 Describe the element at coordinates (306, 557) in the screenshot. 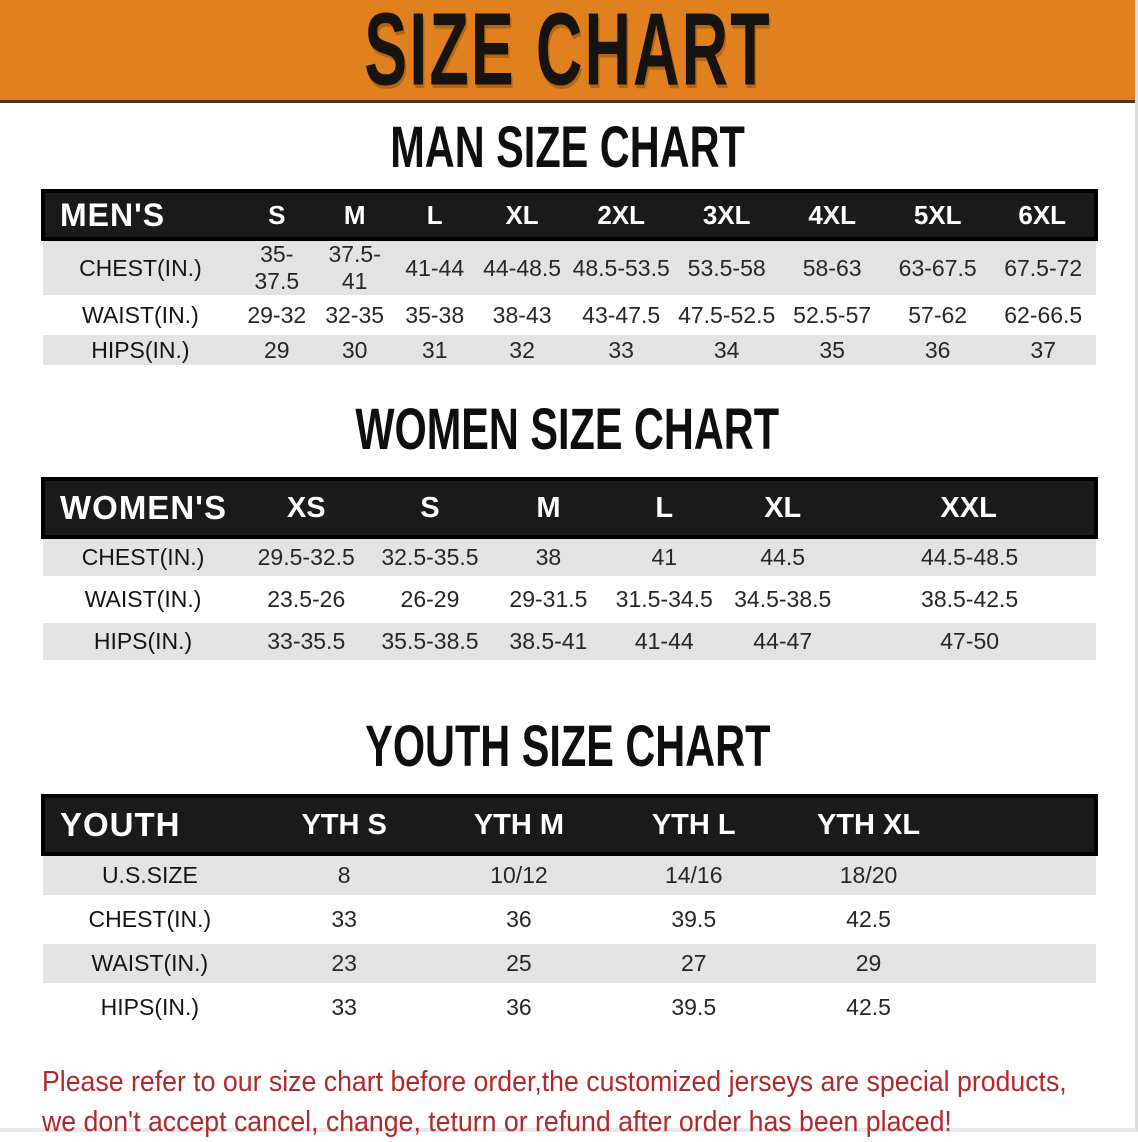

I see `table-cell: 29.5-32.5` at that location.